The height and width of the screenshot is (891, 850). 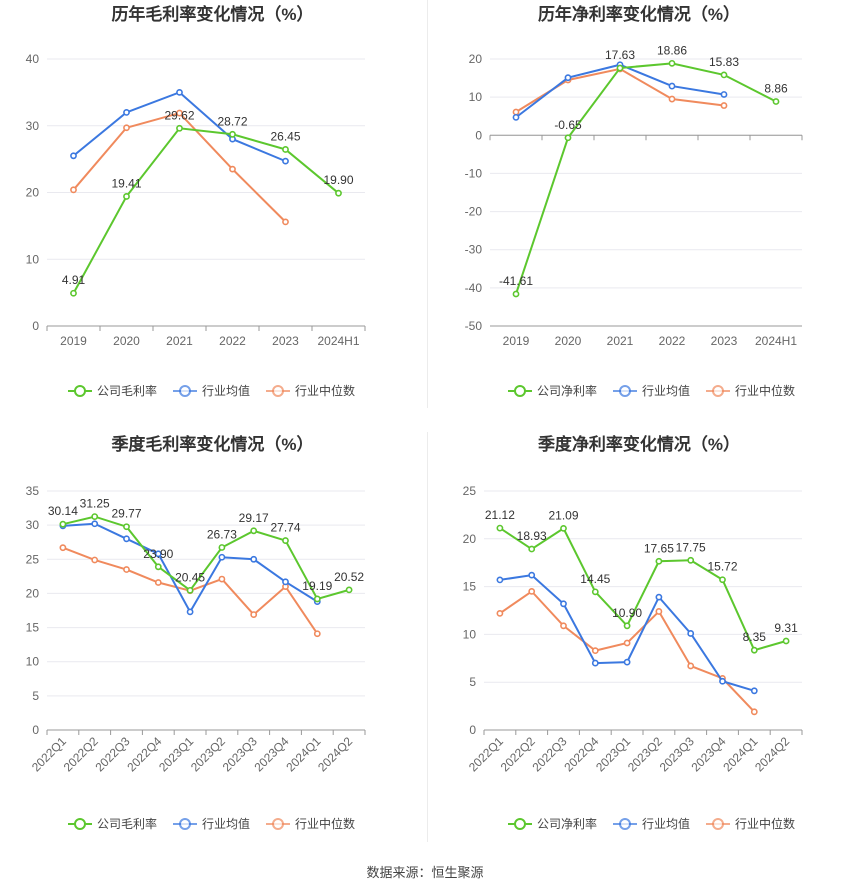 What do you see at coordinates (33, 559) in the screenshot?
I see `y-tick-label: 25` at bounding box center [33, 559].